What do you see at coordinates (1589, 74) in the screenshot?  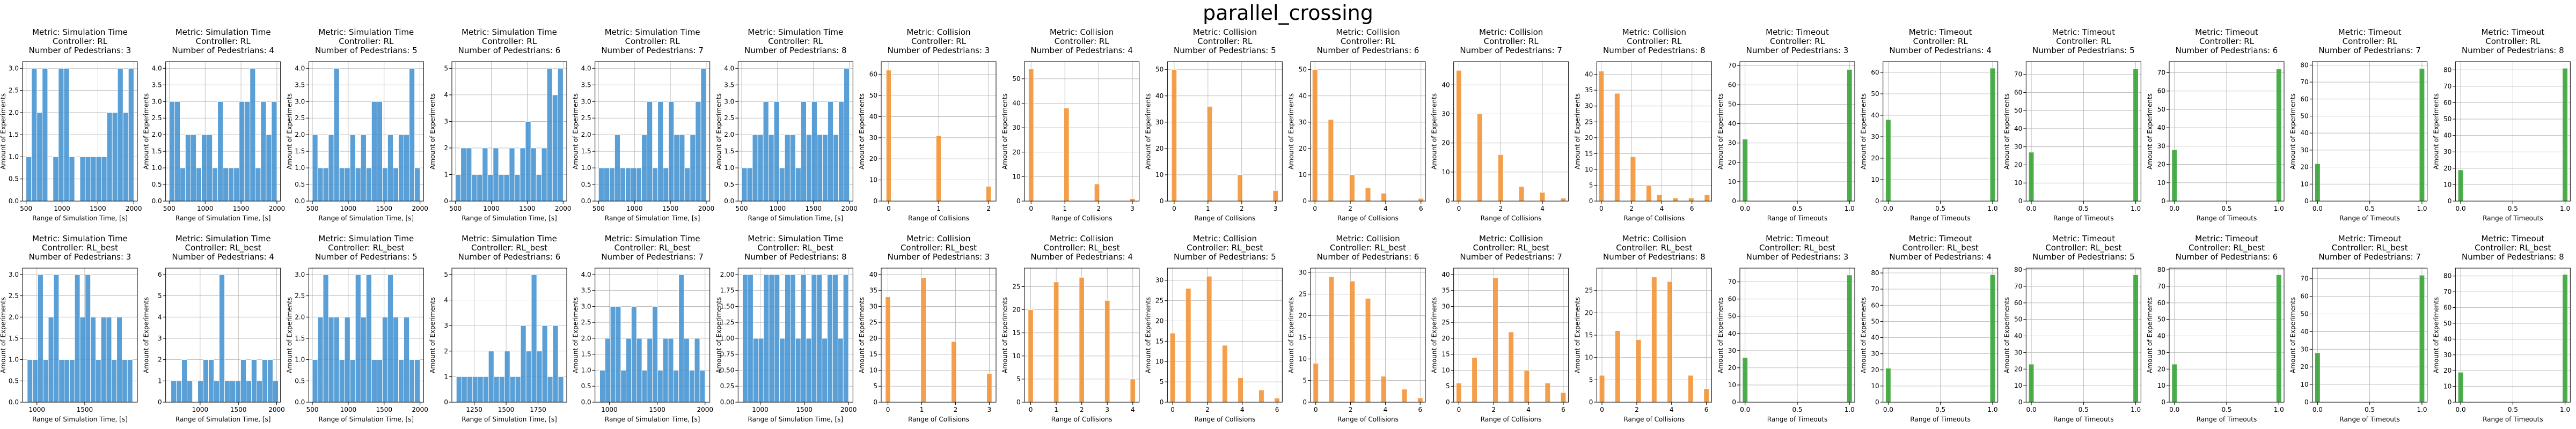 I see `y-tick-label: 40` at bounding box center [1589, 74].